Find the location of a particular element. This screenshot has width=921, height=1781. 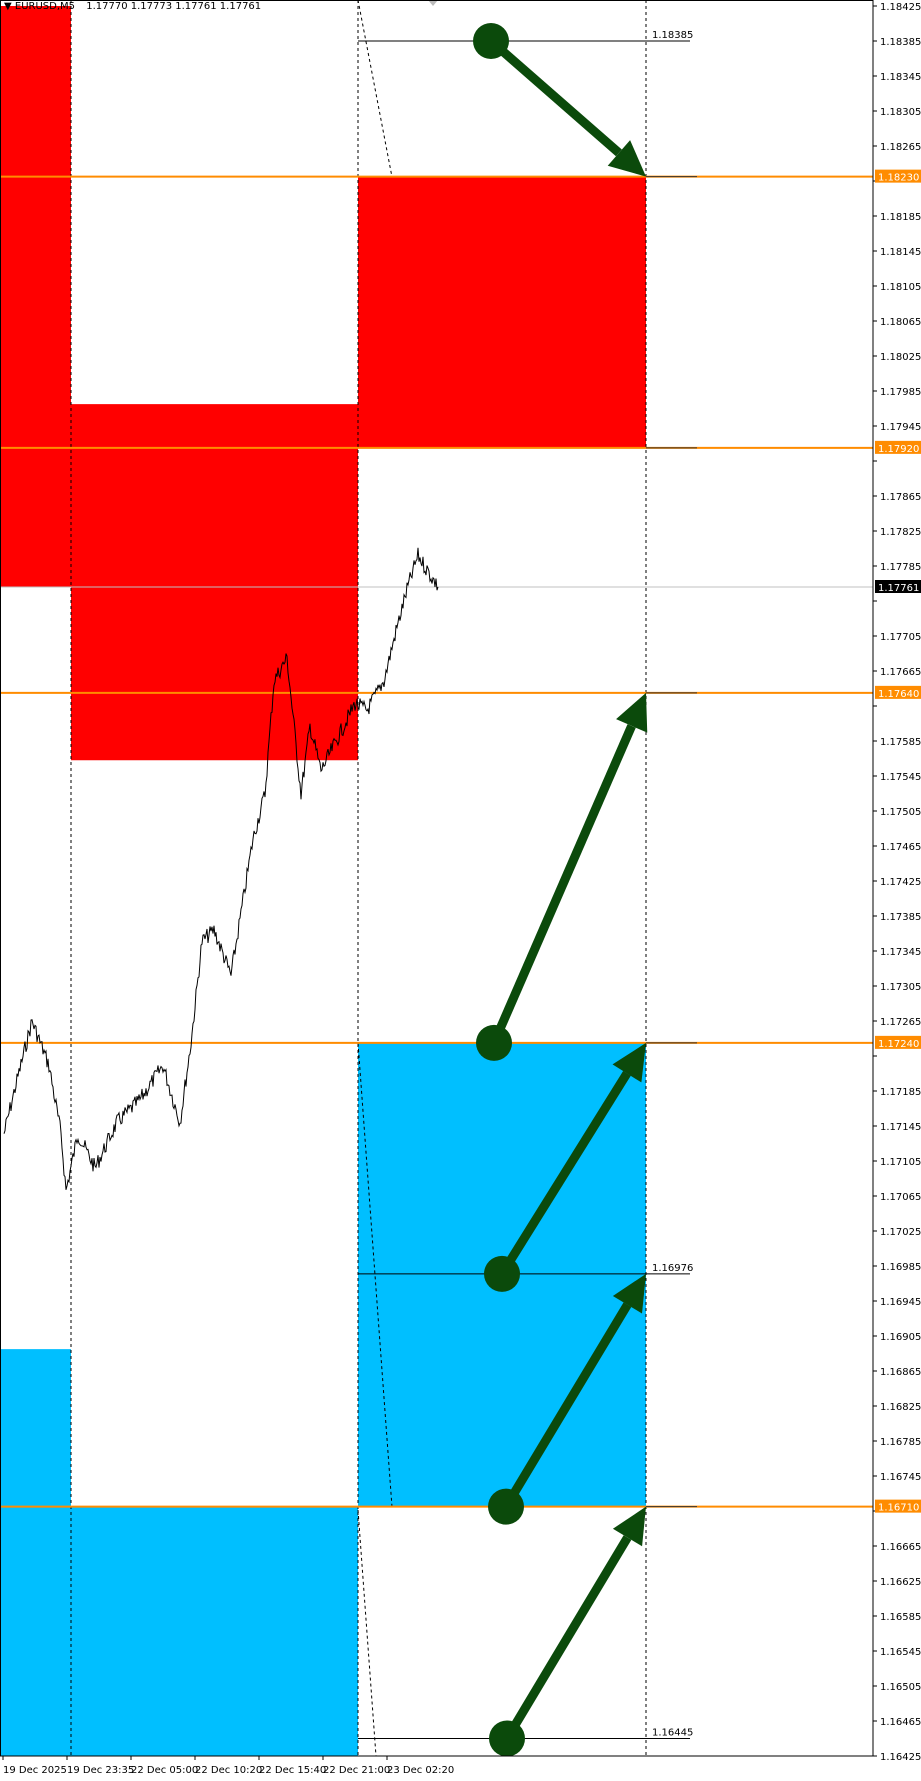

x-tick-label: 23 Dec 02:20 is located at coordinates (420, 1770).